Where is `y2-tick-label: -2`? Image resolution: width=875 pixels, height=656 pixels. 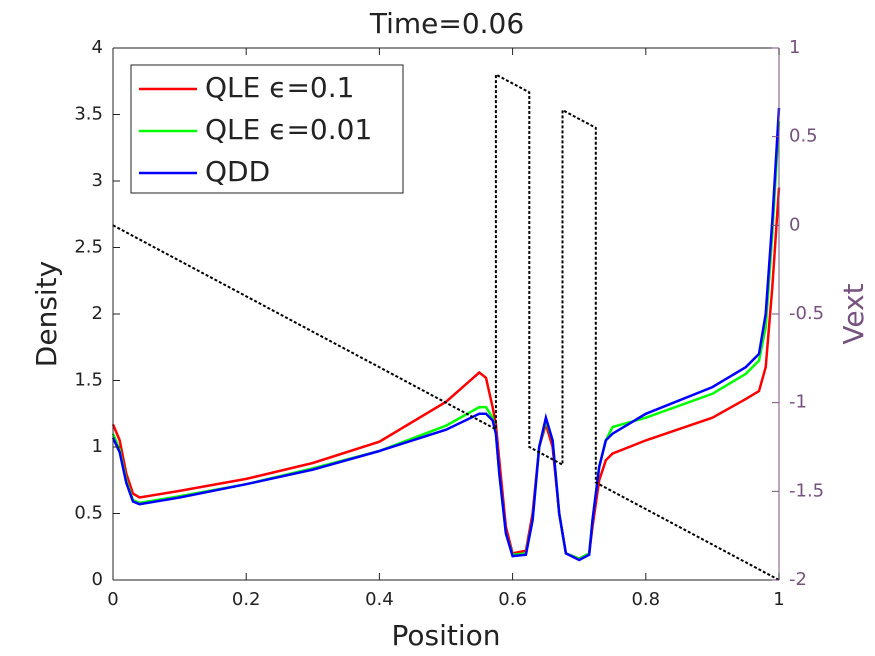 y2-tick-label: -2 is located at coordinates (798, 579).